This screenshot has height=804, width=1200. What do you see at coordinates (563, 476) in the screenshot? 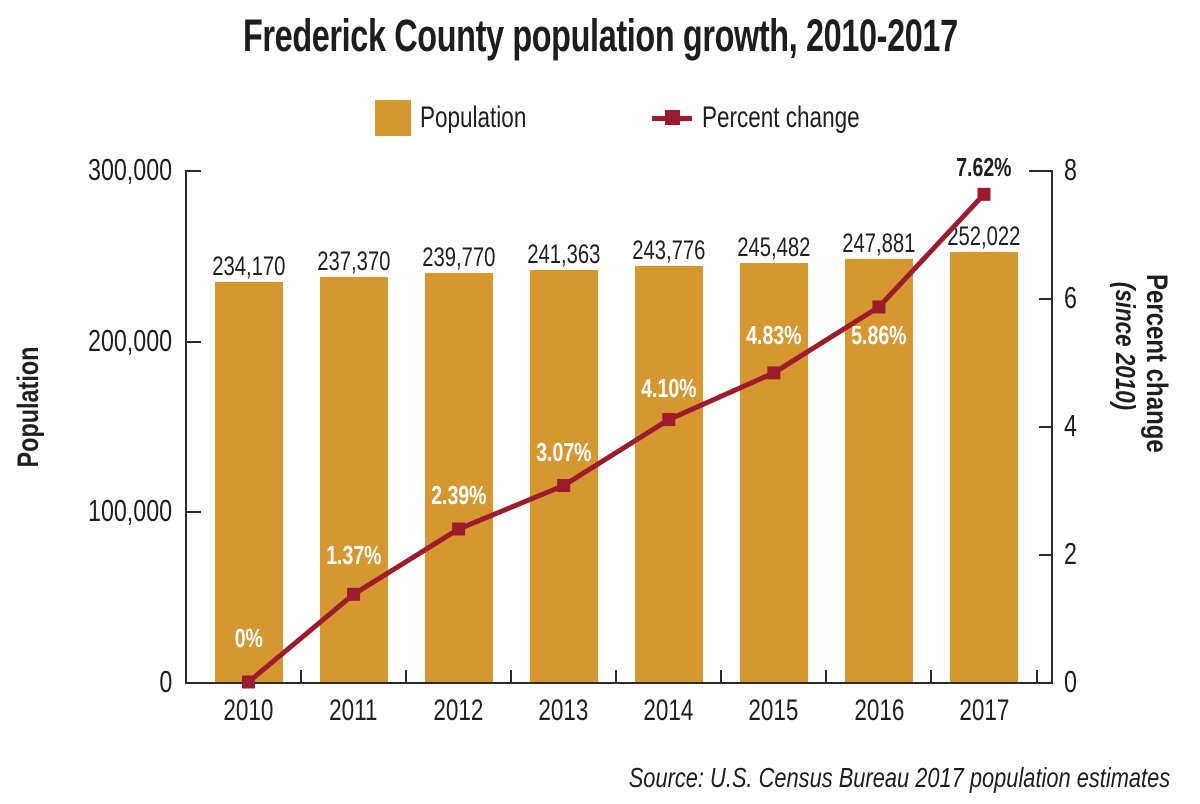
I see `population-bar-2013` at bounding box center [563, 476].